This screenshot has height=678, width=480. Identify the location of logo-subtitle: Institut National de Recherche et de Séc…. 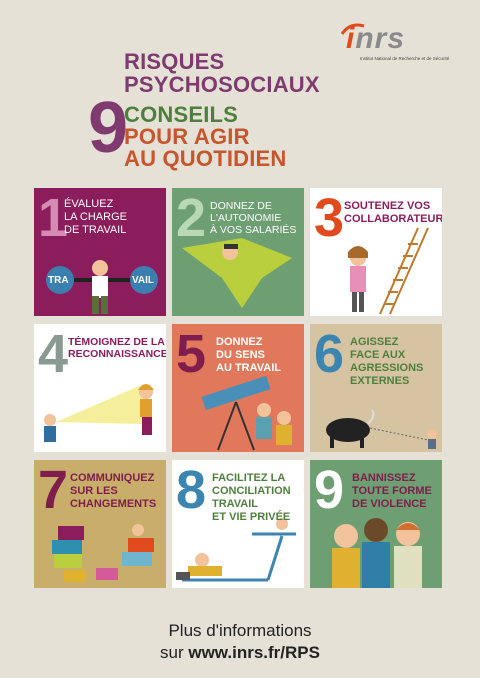
(405, 58).